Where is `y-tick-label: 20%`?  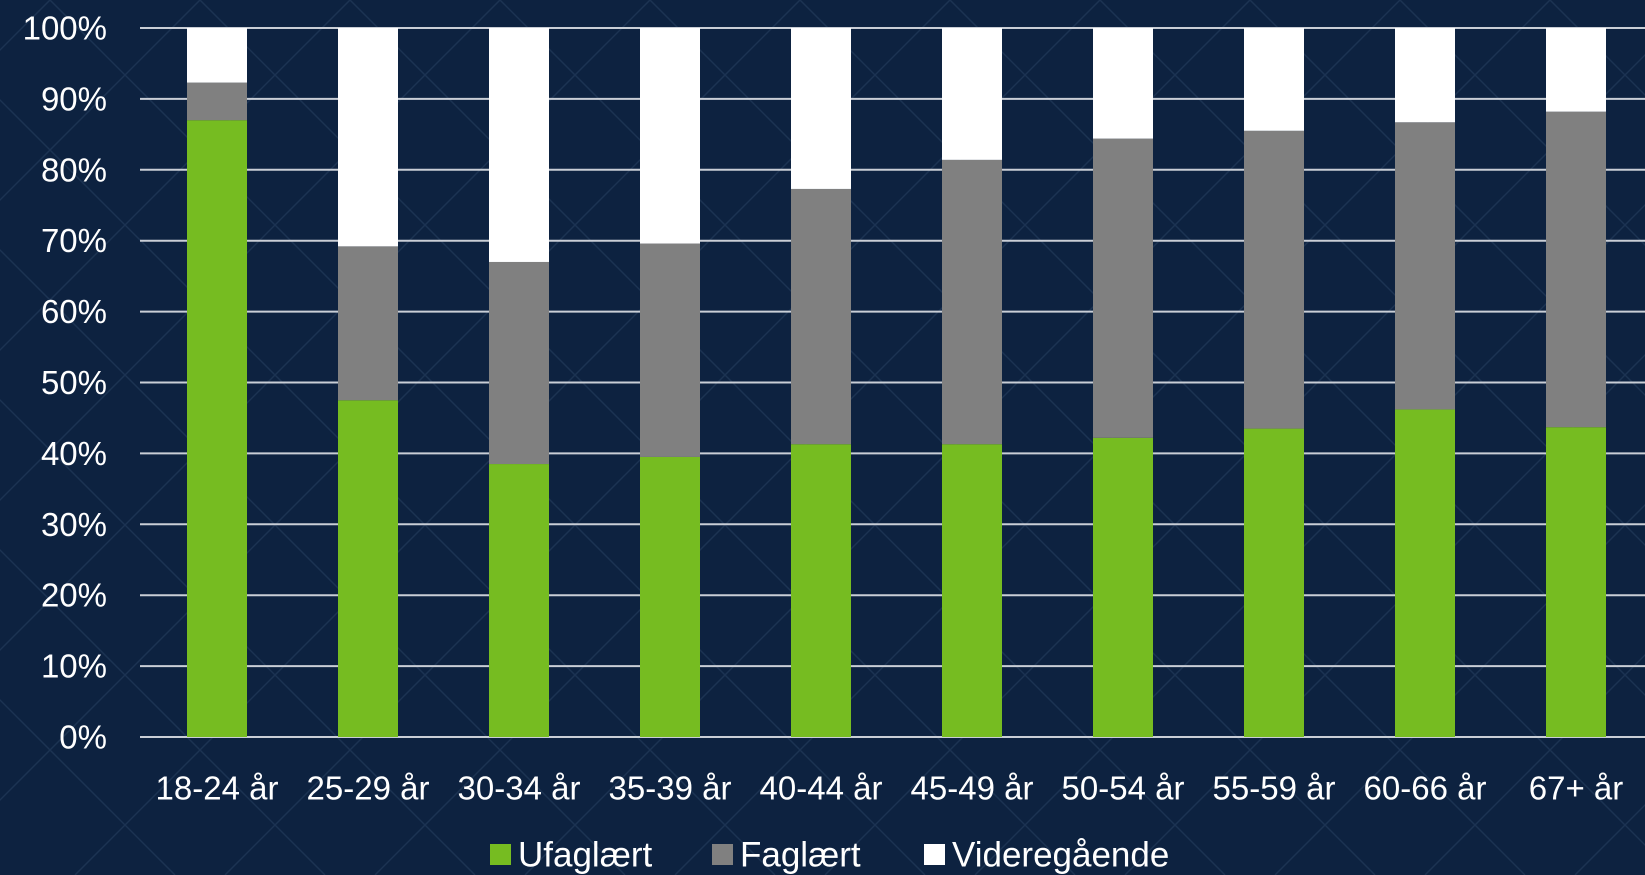 y-tick-label: 20% is located at coordinates (74, 595).